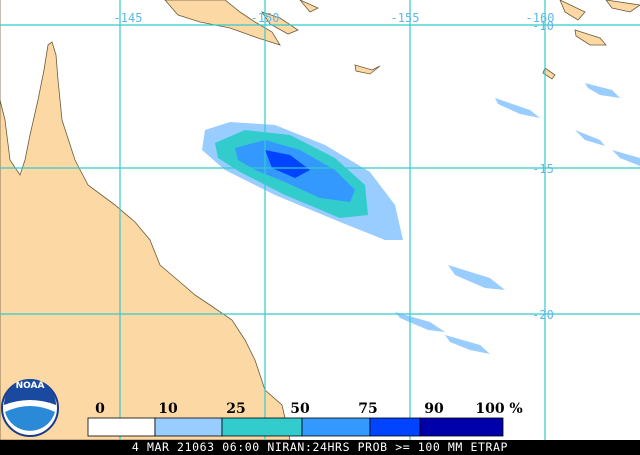  Describe the element at coordinates (543, 169) in the screenshot. I see `latitude-label: -15` at that location.